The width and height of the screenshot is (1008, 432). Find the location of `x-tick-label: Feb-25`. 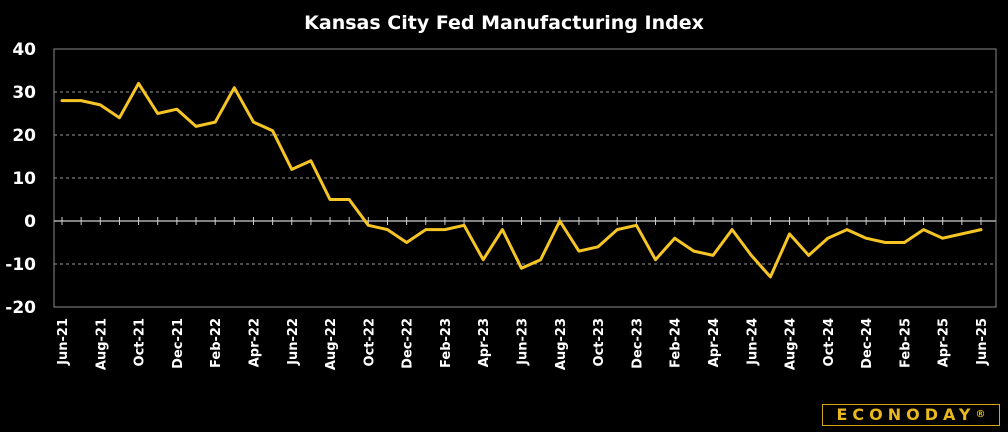

x-tick-label: Feb-25 is located at coordinates (905, 343).